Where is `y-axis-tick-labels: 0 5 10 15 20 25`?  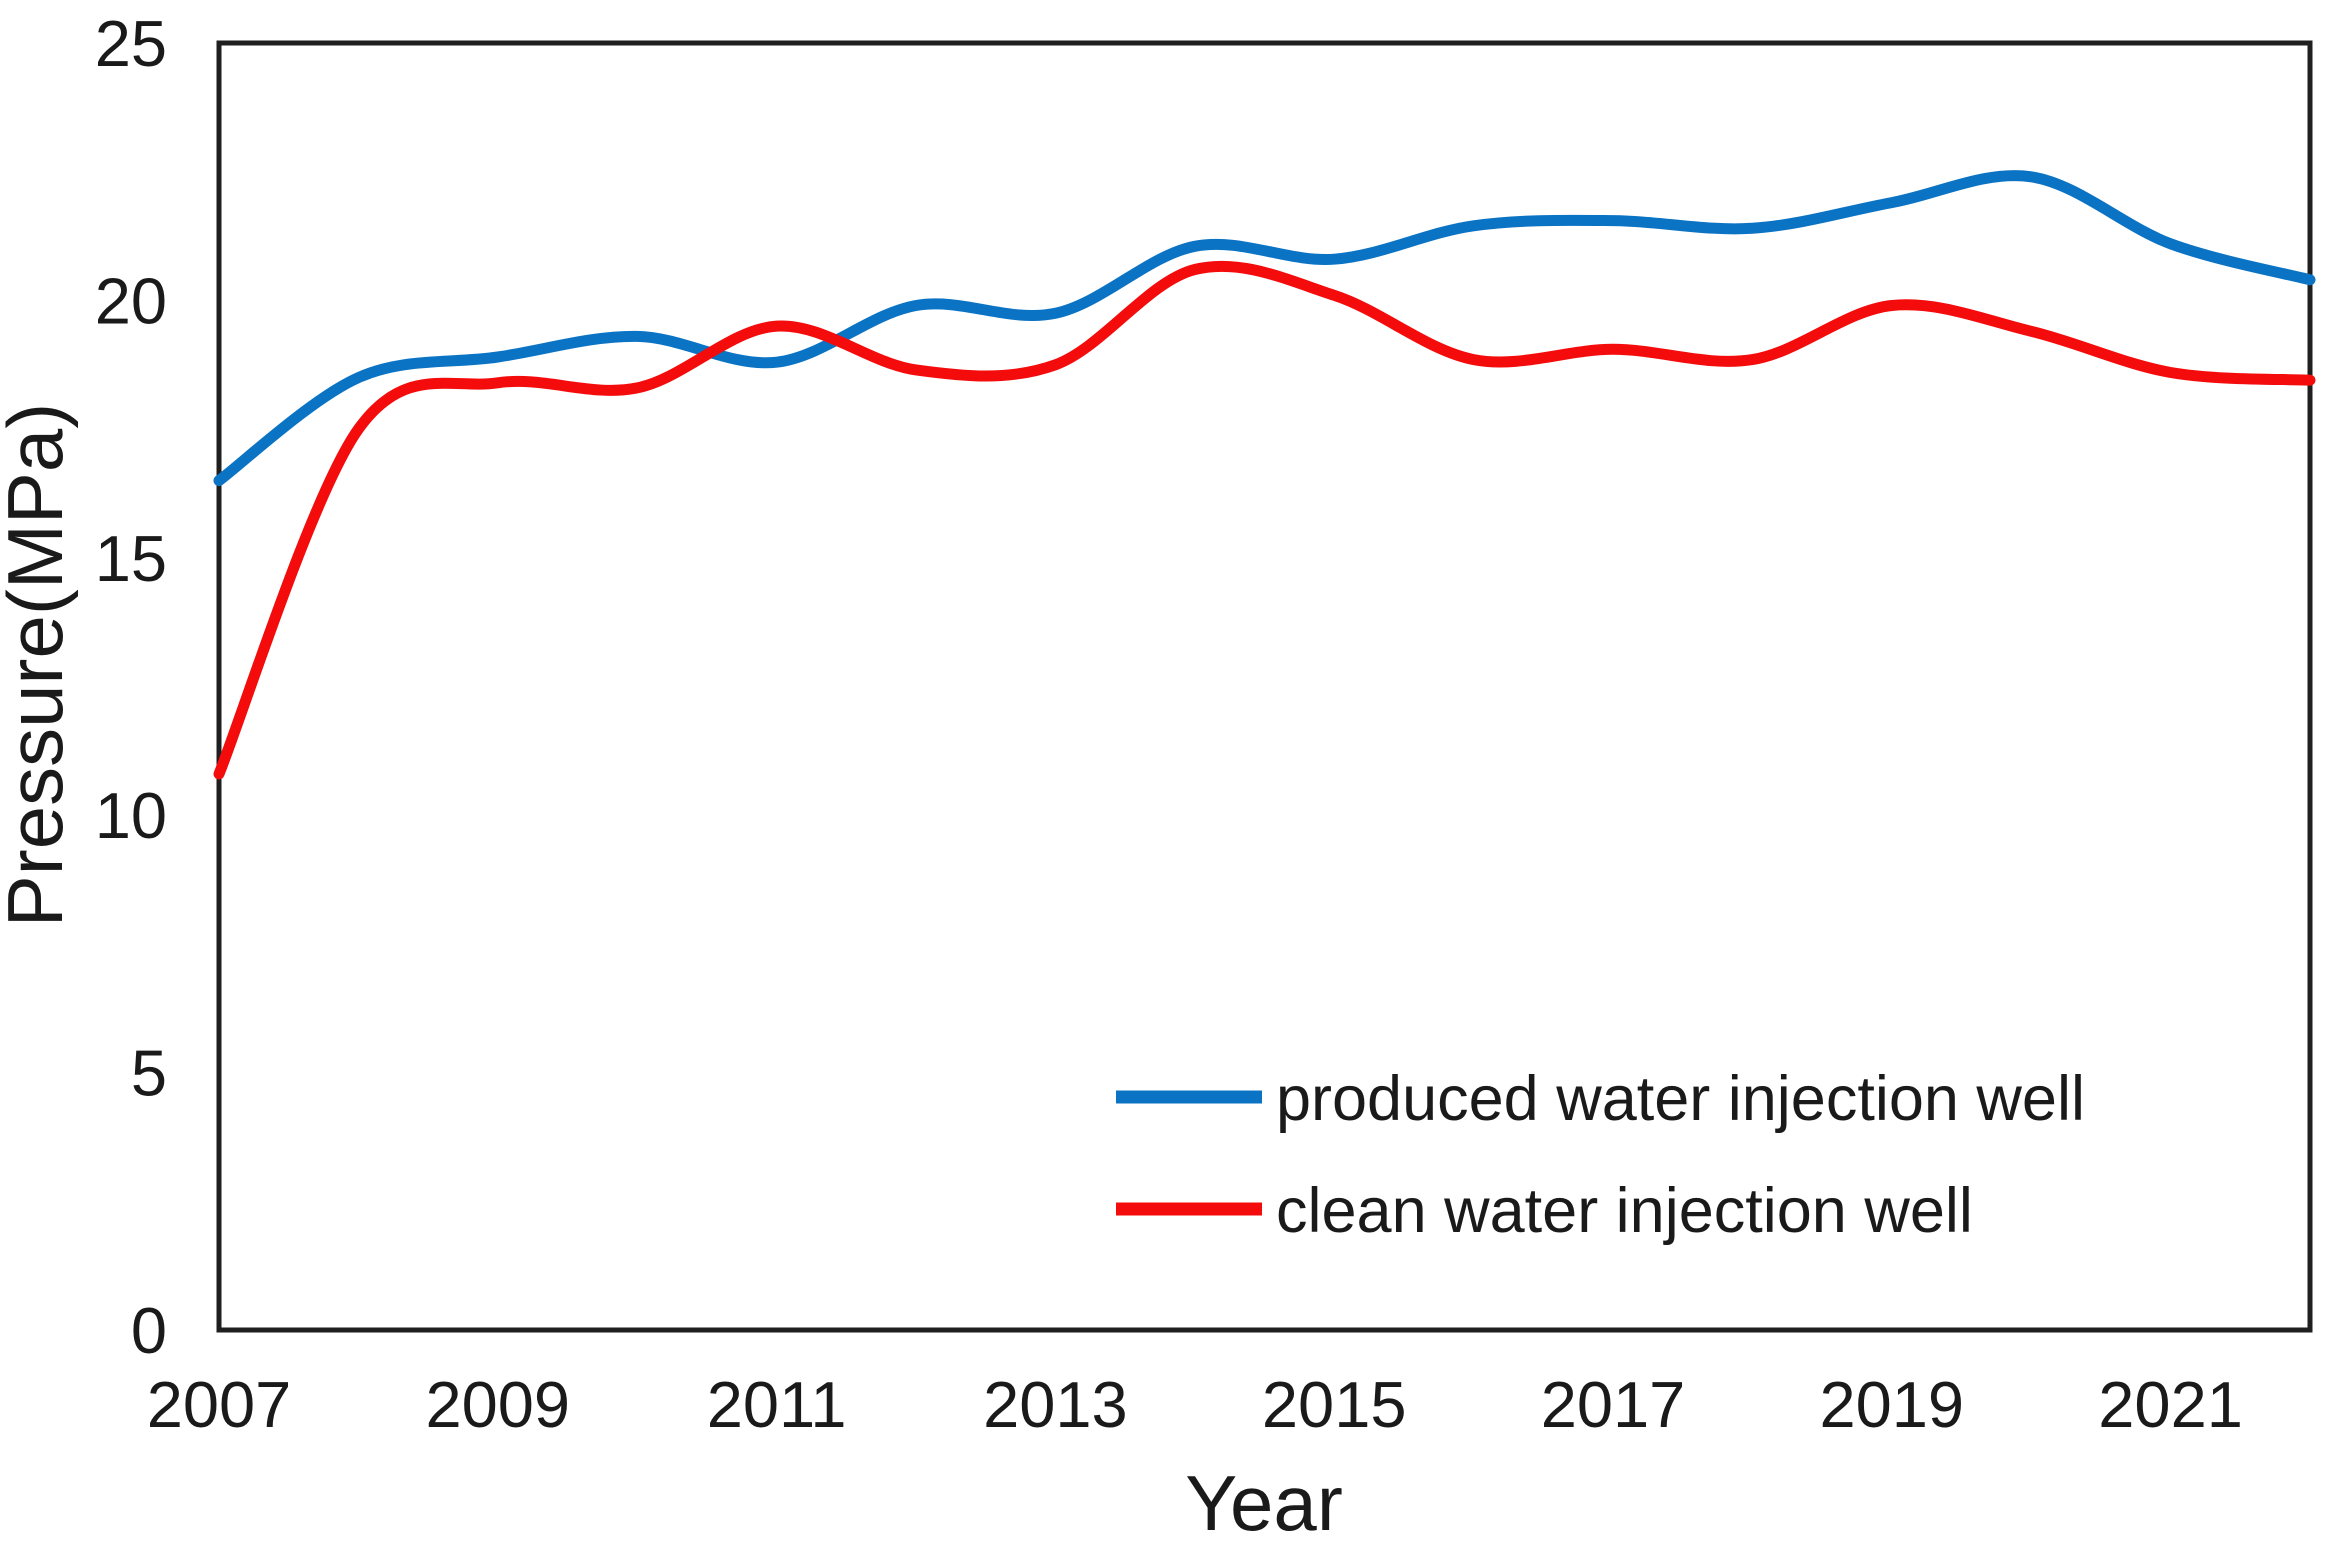 y-axis-tick-labels: 0 5 10 15 20 25 is located at coordinates (131, 687).